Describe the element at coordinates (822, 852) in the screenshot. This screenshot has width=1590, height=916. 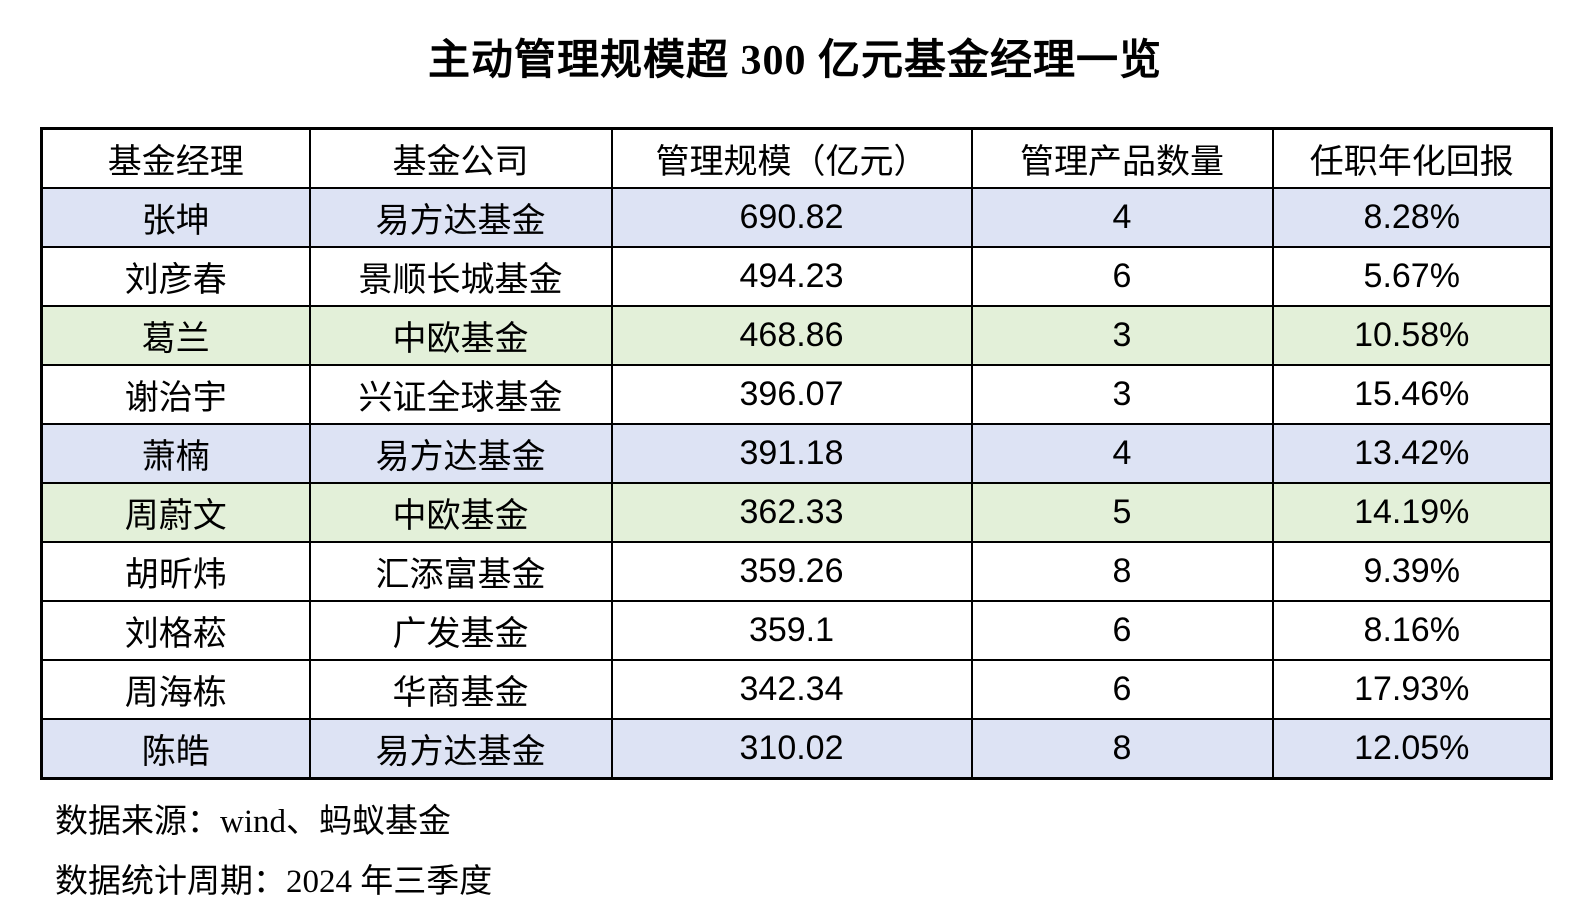
I see `footer: 数据来源：wind、蚂蚁基金 数据统计周期：2024 年三季度` at that location.